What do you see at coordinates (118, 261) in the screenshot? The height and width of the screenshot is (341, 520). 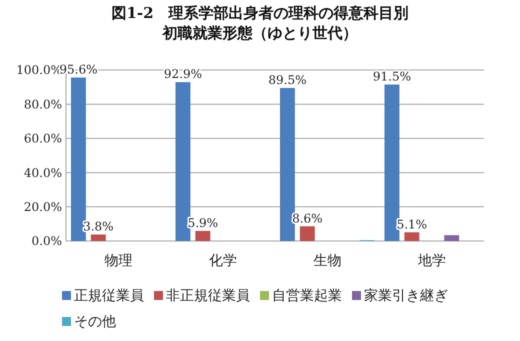 I see `x-tick-label: 物理` at bounding box center [118, 261].